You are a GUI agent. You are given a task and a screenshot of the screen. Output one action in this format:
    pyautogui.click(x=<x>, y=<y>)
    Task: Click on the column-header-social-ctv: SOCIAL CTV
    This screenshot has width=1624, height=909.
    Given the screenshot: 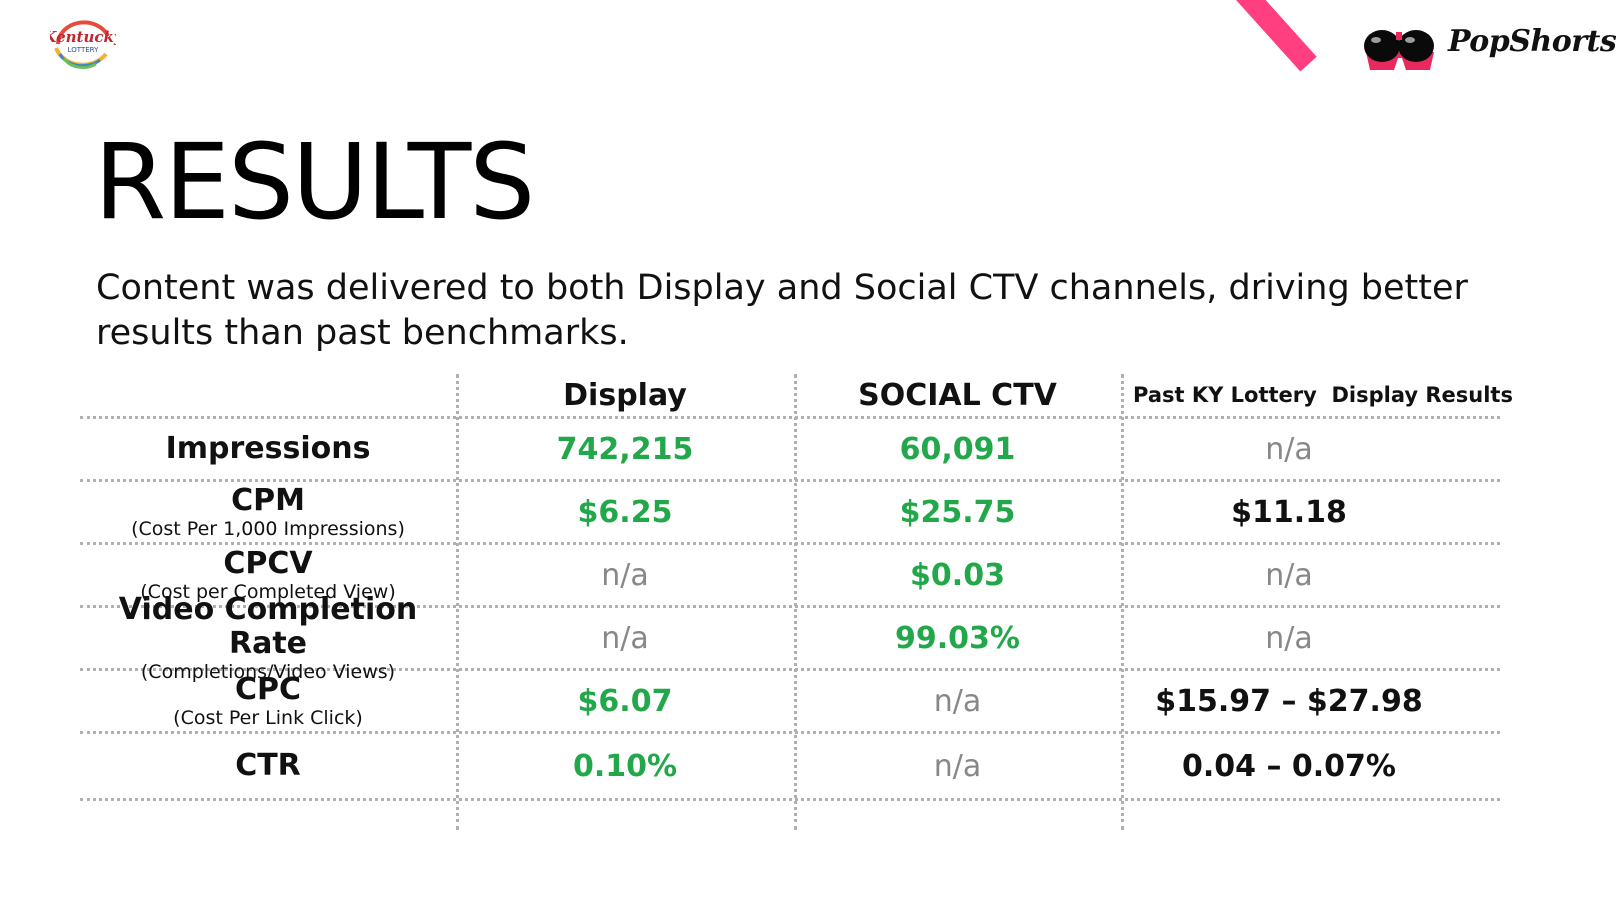 What is the action you would take?
    pyautogui.click(x=957, y=395)
    